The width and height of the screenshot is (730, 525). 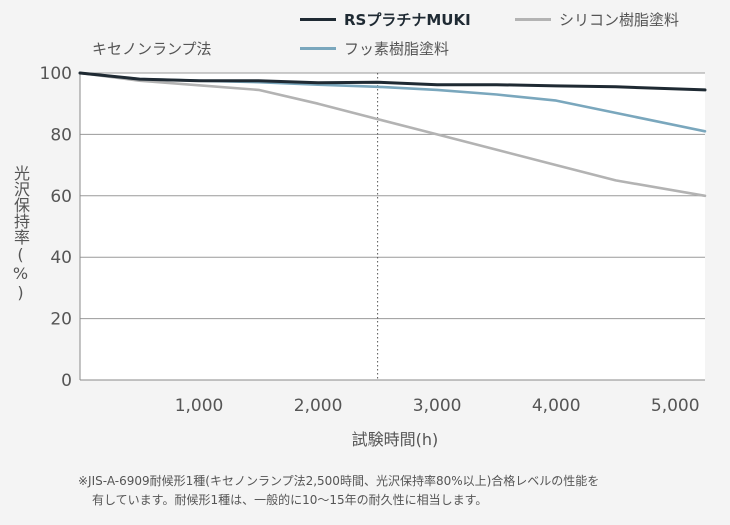 I want to click on x-tick-label: 3,000, so click(x=437, y=406).